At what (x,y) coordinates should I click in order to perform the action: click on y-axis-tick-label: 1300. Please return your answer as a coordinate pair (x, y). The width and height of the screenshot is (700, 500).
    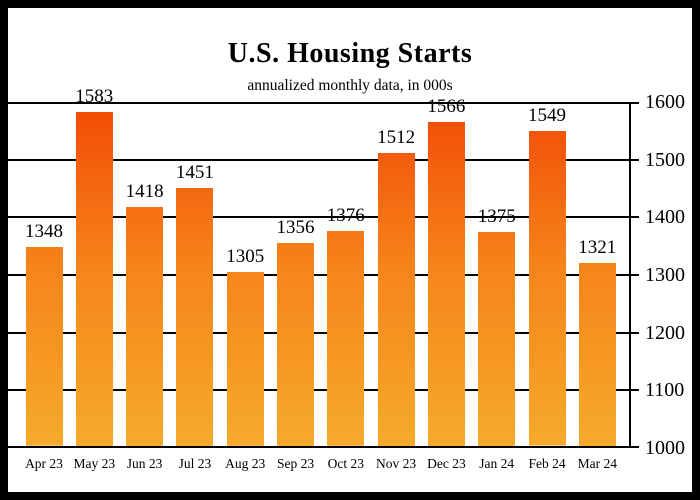
    Looking at the image, I should click on (665, 275).